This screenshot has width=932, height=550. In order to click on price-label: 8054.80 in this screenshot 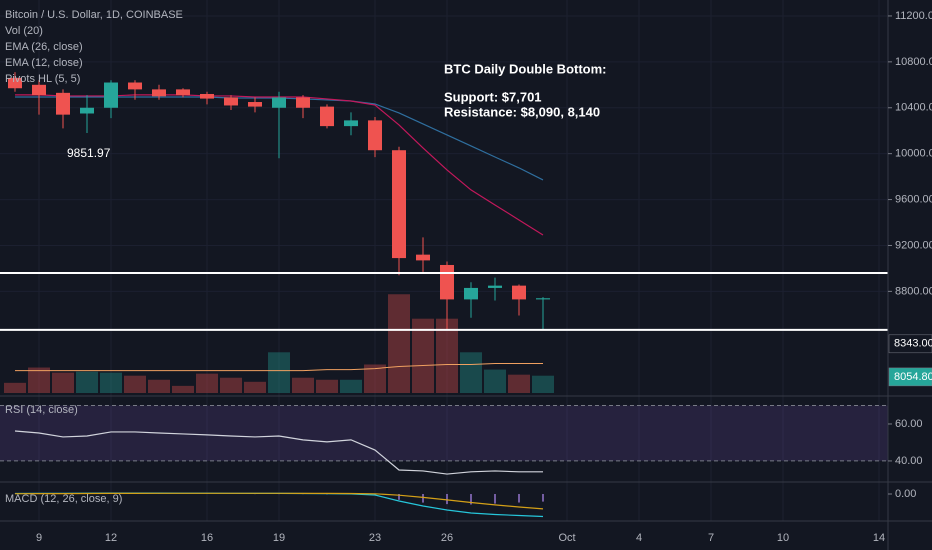, I will do `click(913, 377)`.